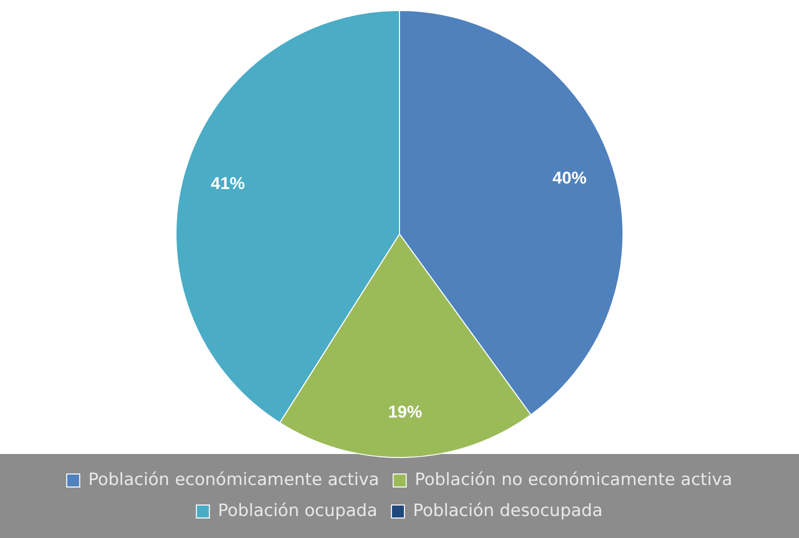 Image resolution: width=799 pixels, height=538 pixels. I want to click on legend-label: Población económicamente activa, so click(234, 480).